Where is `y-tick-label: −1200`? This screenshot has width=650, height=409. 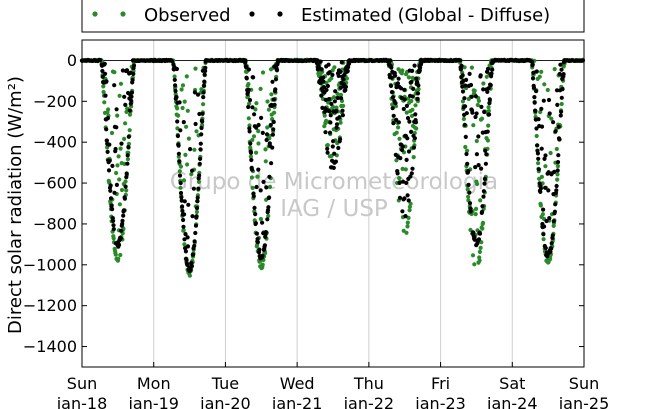
y-tick-label: −1200 is located at coordinates (50, 305).